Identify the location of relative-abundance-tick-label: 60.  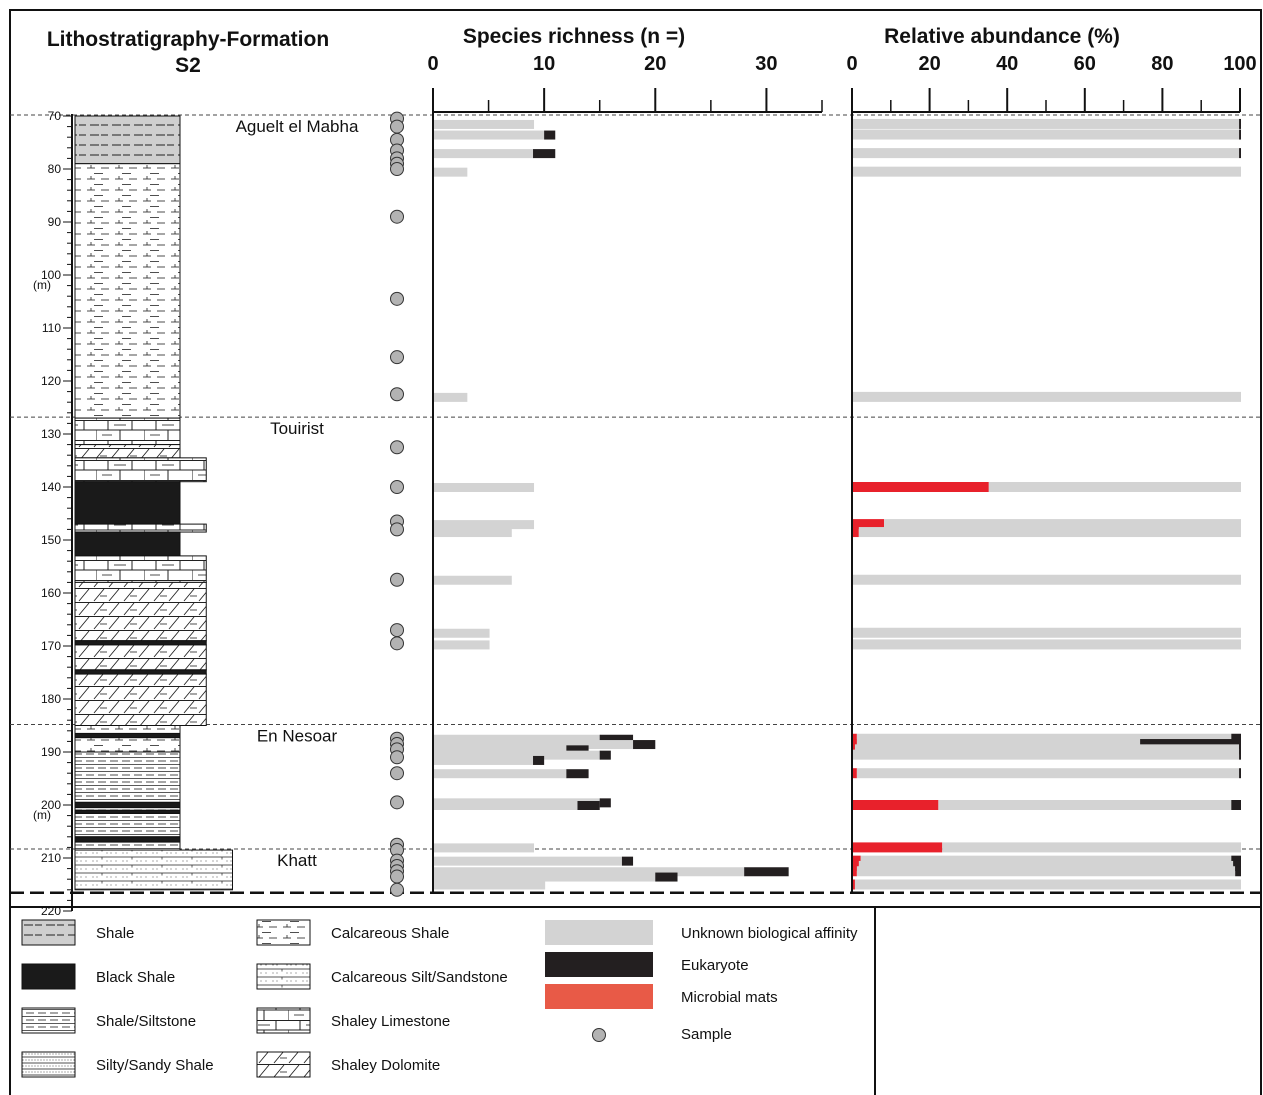
(1085, 64).